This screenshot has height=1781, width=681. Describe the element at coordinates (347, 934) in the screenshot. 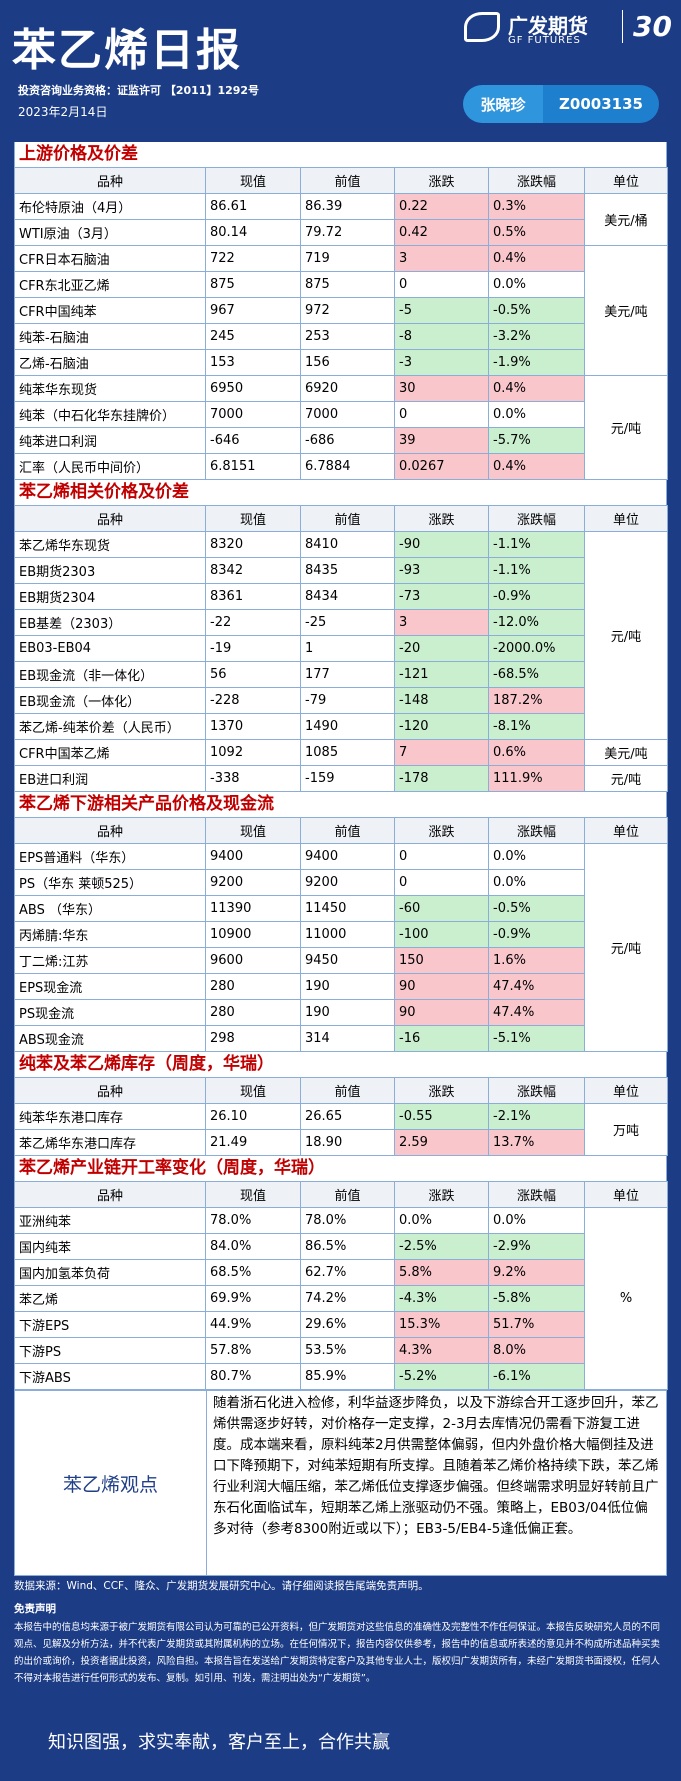

I see `cell-value: 11000` at that location.